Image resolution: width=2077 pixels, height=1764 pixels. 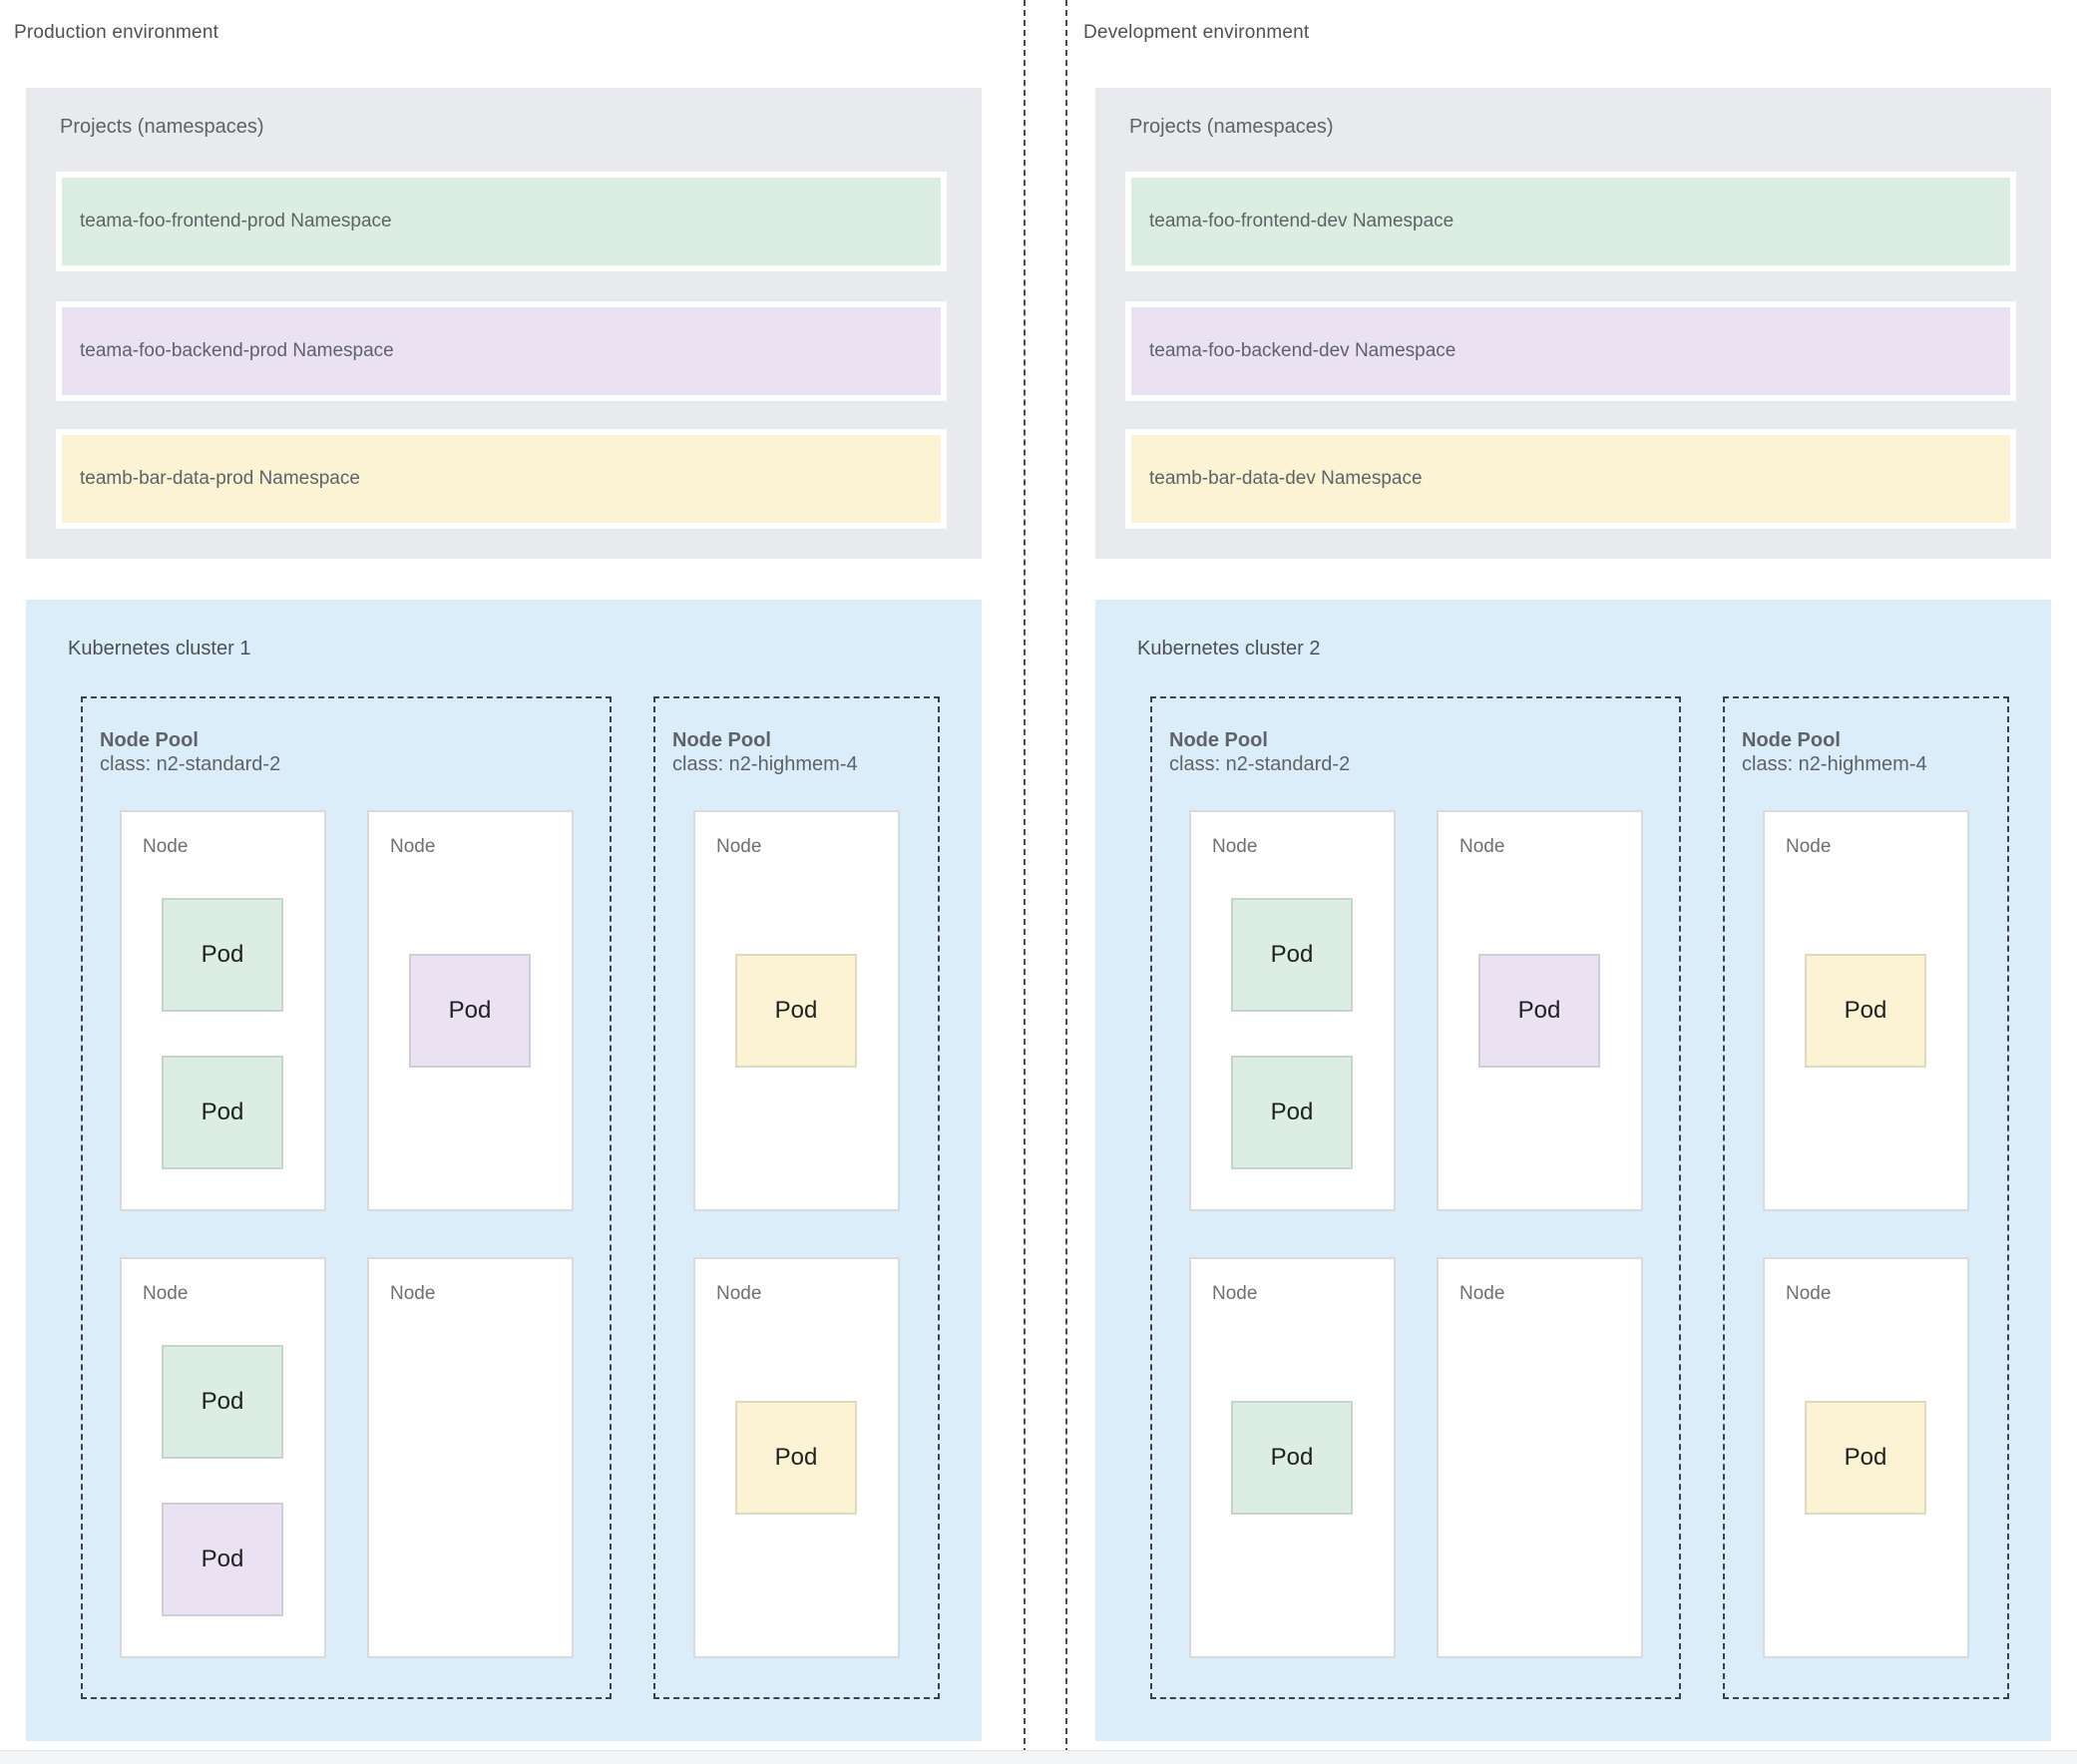 What do you see at coordinates (1197, 32) in the screenshot?
I see `development-environment-label: Development environment` at bounding box center [1197, 32].